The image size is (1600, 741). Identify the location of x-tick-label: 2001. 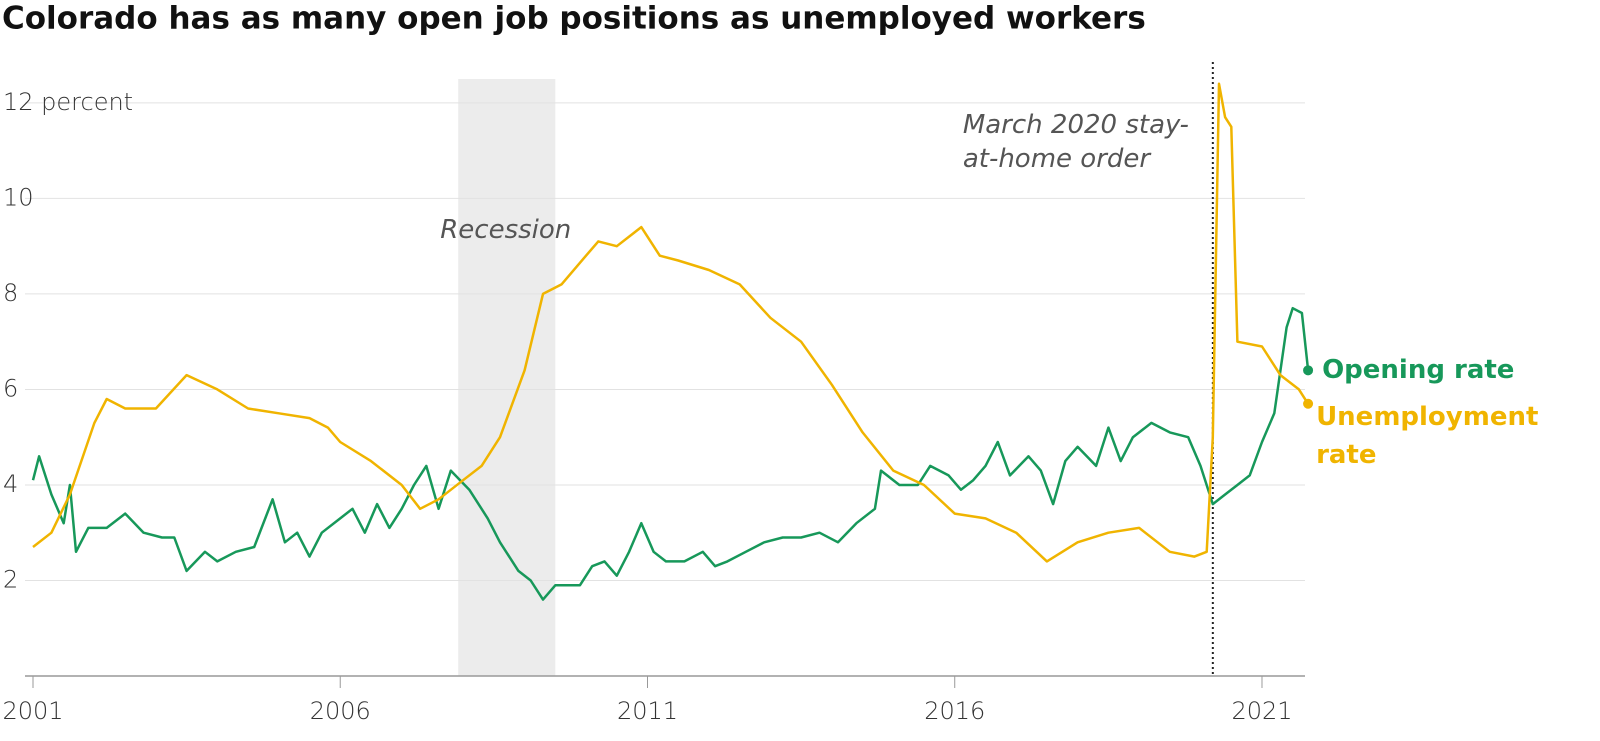
(32, 711).